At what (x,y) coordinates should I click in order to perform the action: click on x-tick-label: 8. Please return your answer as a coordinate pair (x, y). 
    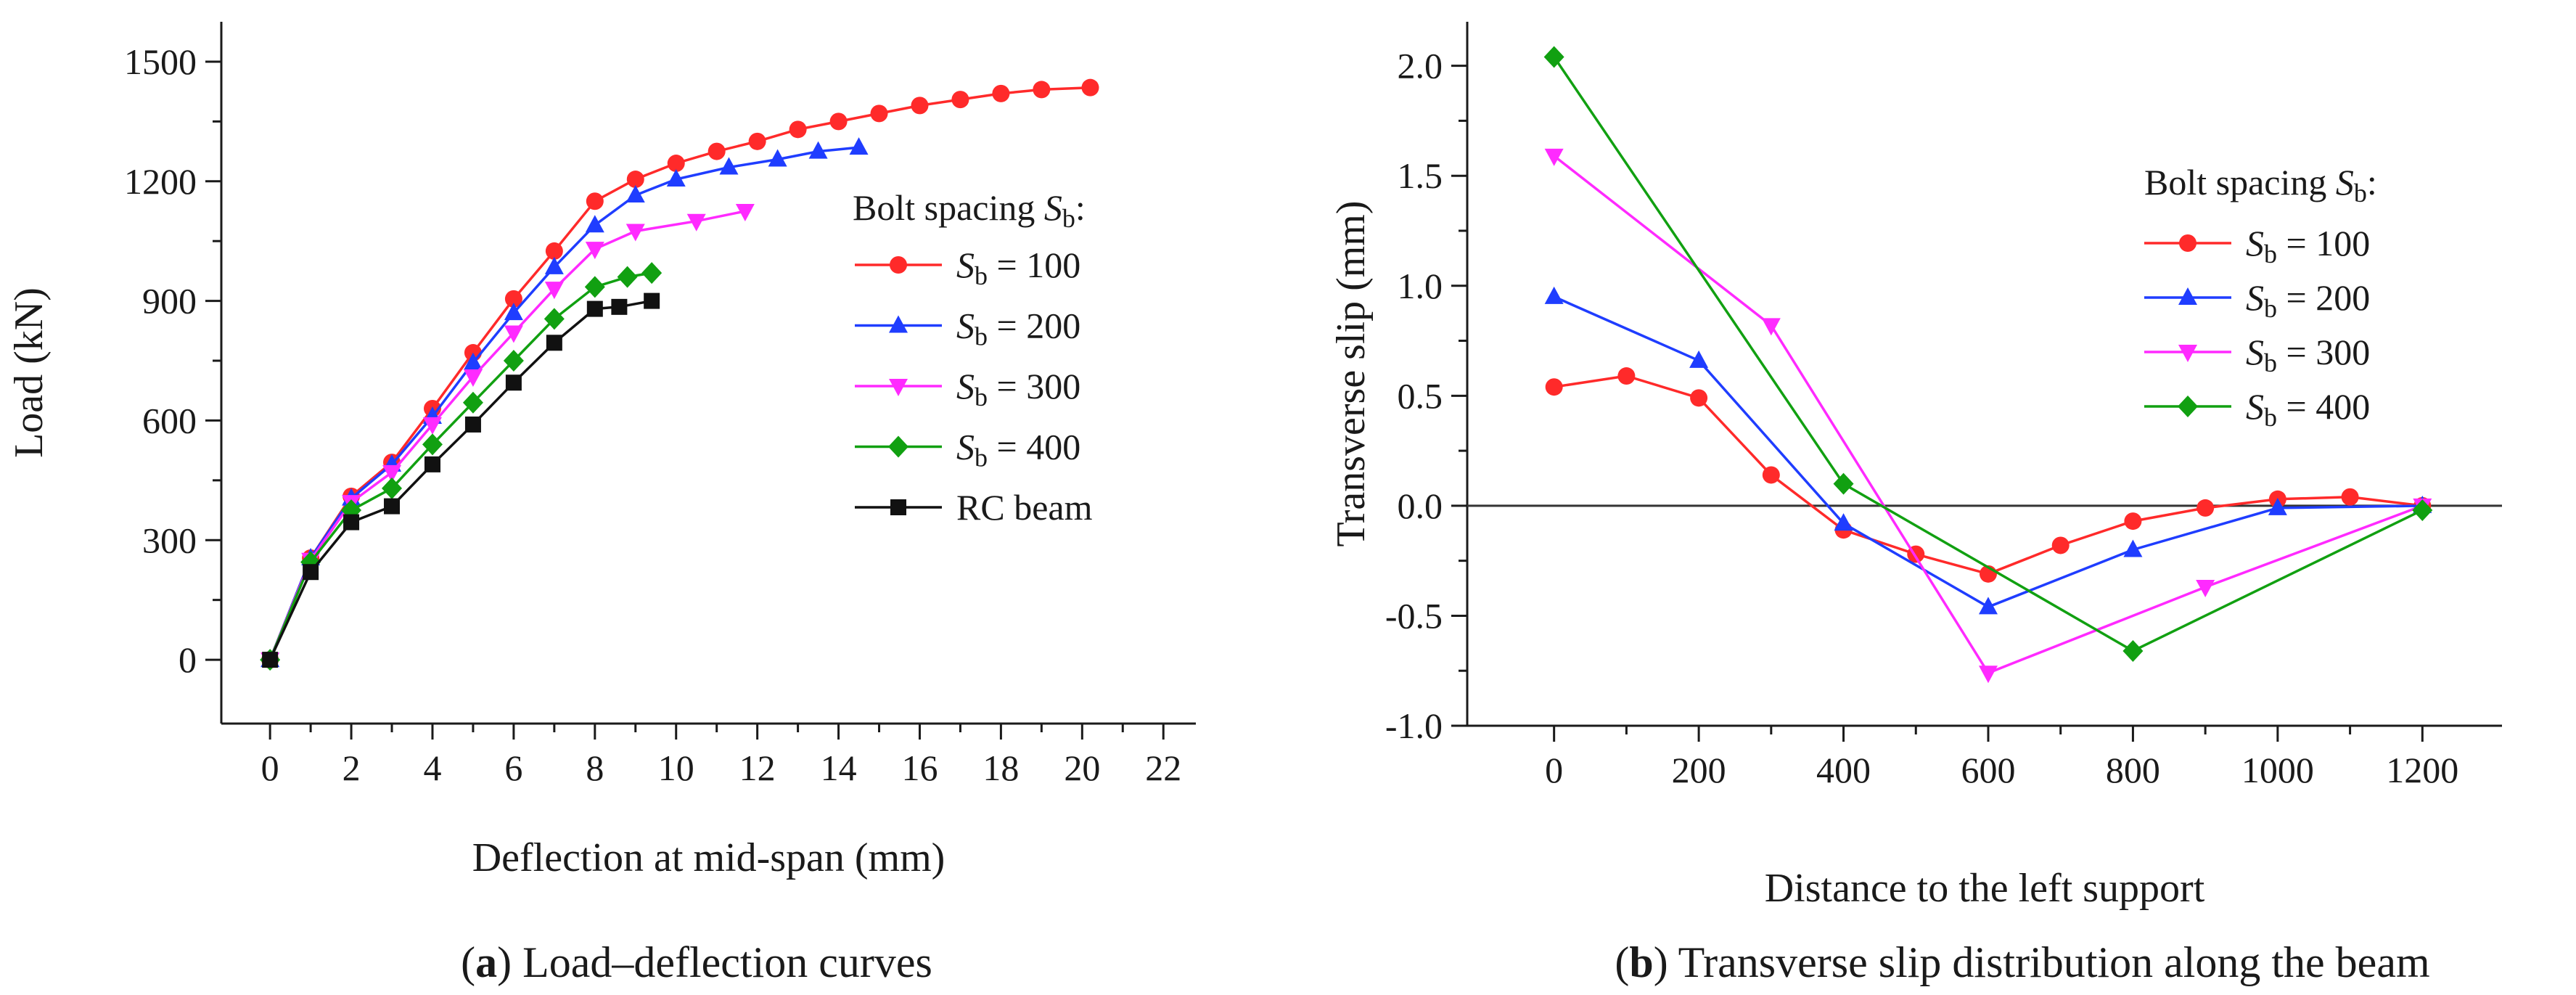
    Looking at the image, I should click on (595, 768).